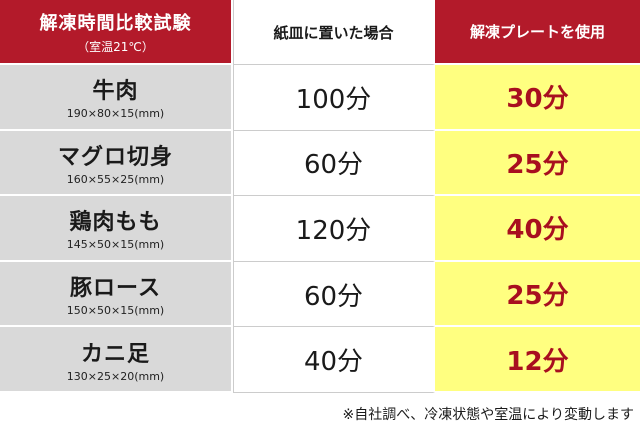  What do you see at coordinates (334, 229) in the screenshot?
I see `paper-time: 120分` at bounding box center [334, 229].